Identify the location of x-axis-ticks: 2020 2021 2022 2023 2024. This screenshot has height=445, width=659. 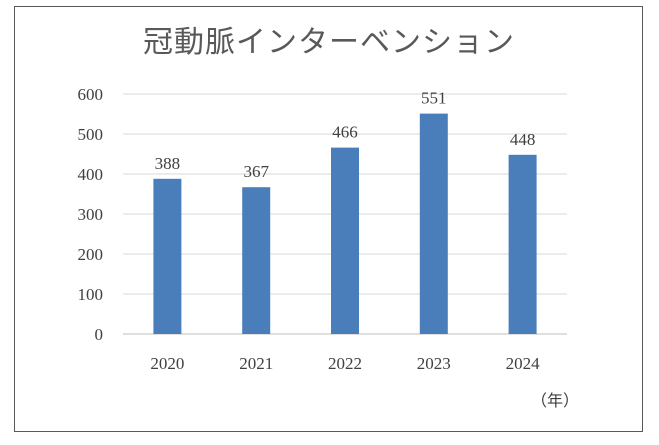
(345, 363).